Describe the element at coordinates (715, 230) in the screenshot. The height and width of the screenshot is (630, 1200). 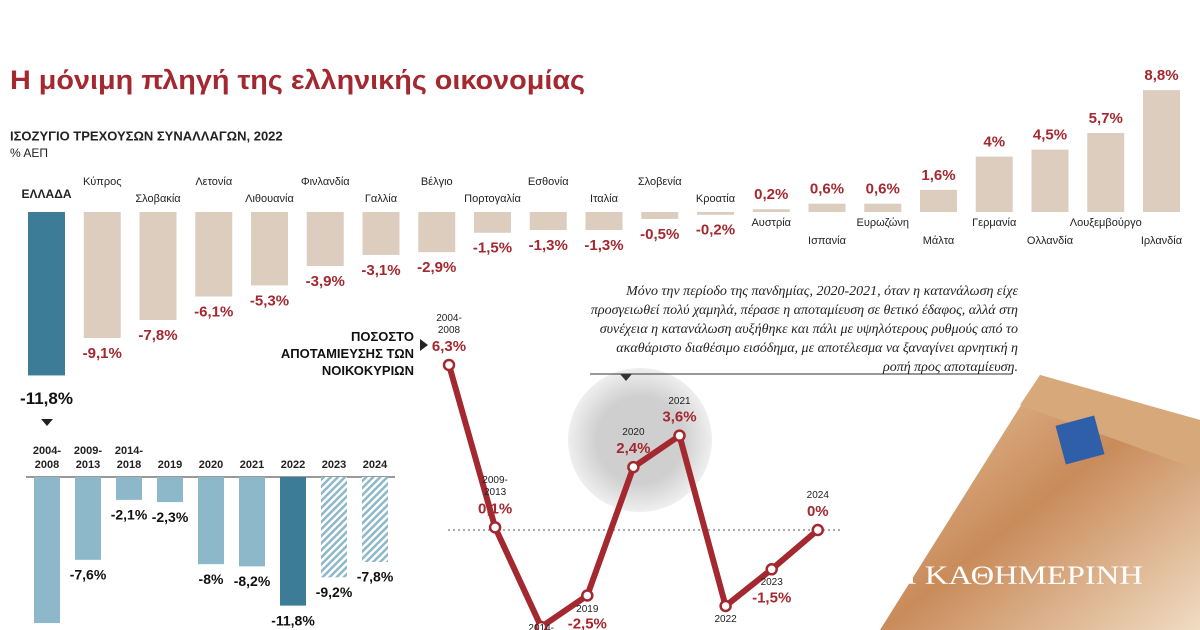
I see `value-label: -0,2%` at that location.